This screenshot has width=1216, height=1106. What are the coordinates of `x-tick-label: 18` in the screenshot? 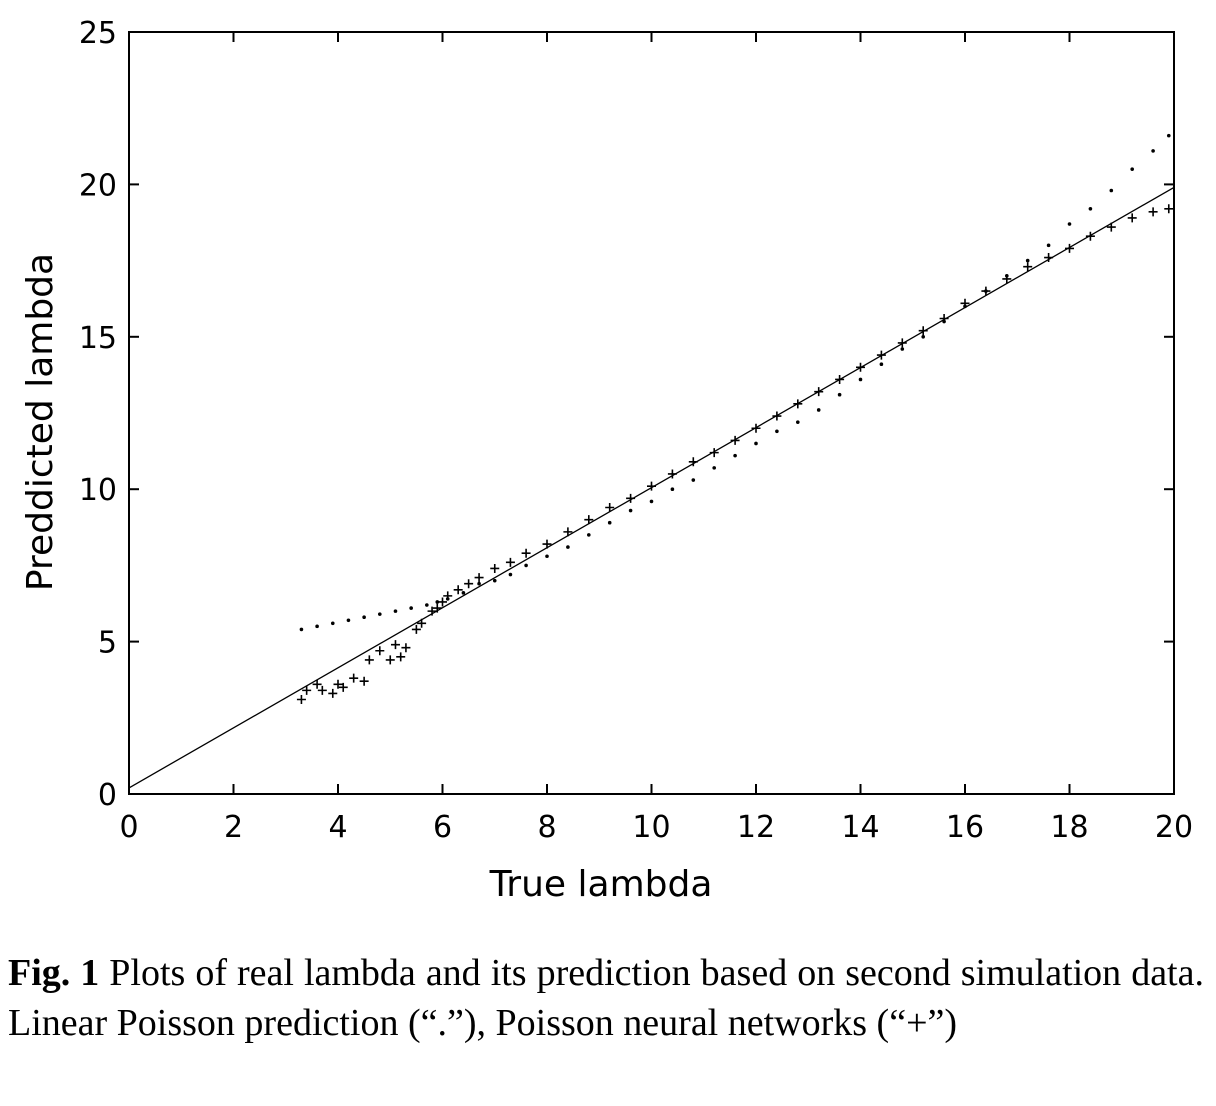 It's located at (1069, 827).